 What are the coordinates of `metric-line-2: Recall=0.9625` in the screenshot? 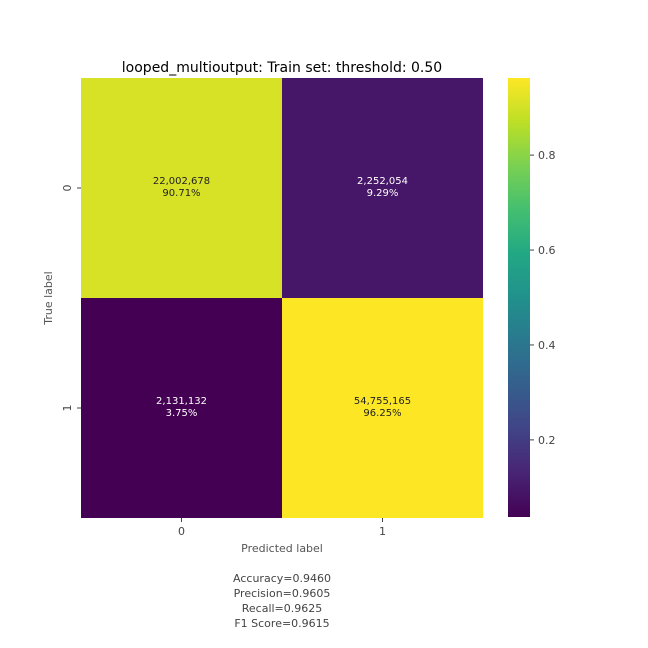 It's located at (282, 608).